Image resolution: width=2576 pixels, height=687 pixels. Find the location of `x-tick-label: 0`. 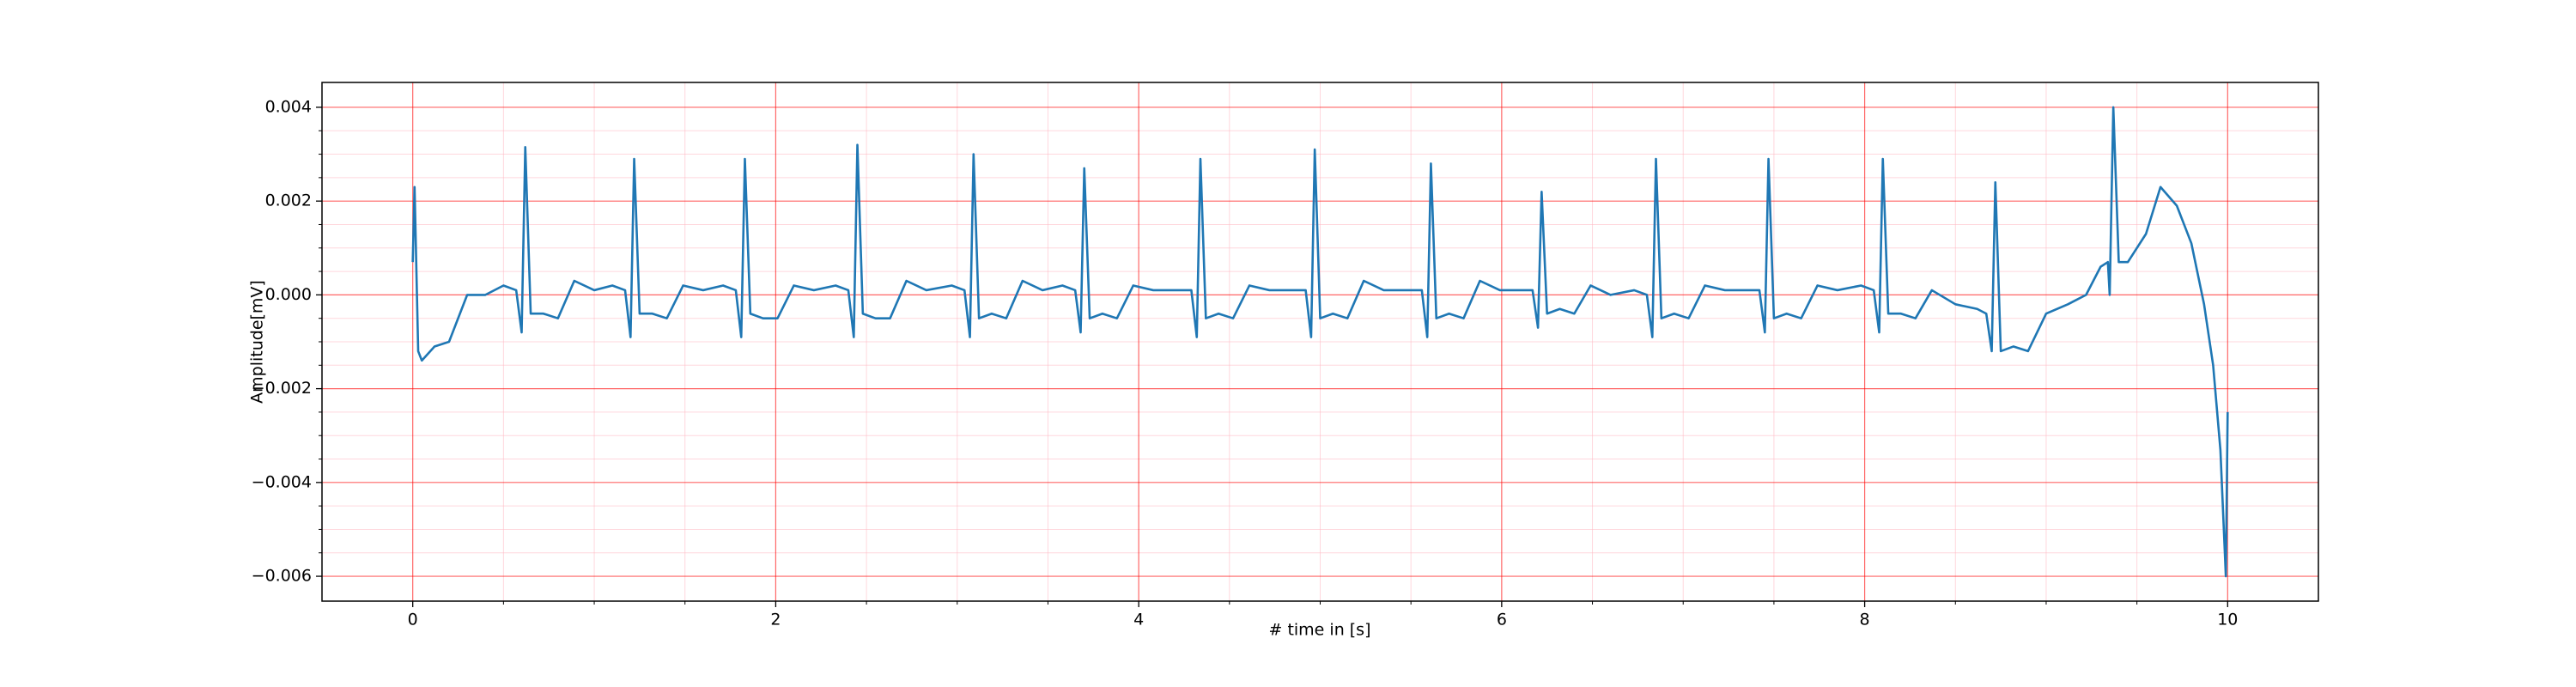

x-tick-label: 0 is located at coordinates (413, 620).